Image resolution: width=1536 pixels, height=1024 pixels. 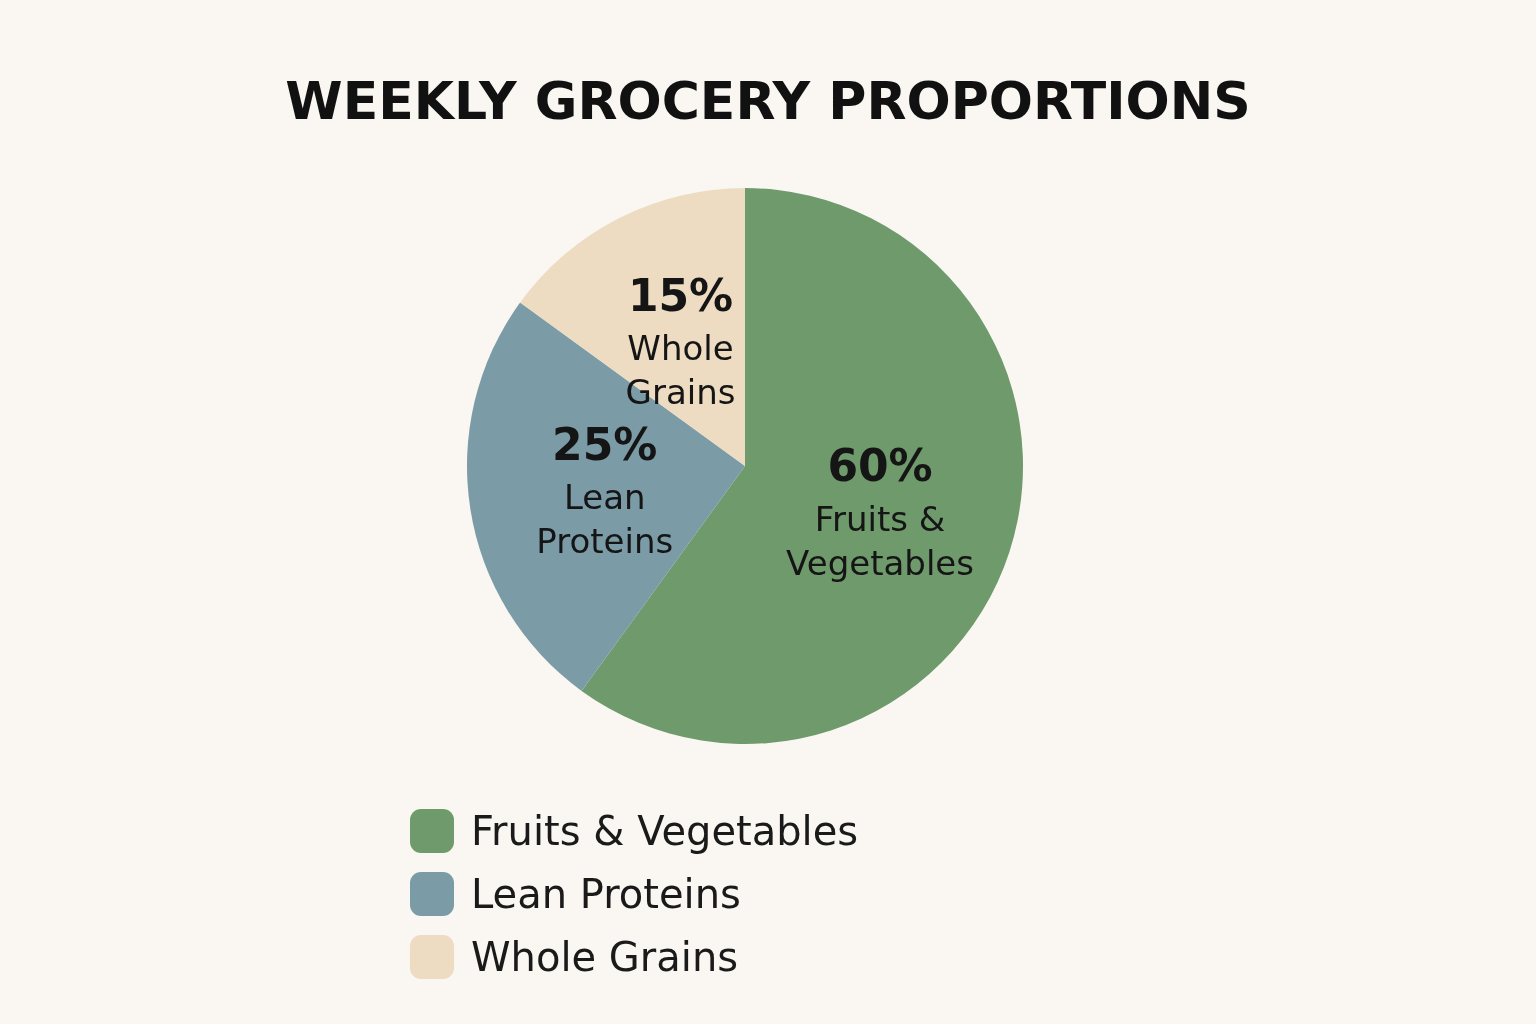 What do you see at coordinates (605, 519) in the screenshot?
I see `slice-label: Lean Proteins` at bounding box center [605, 519].